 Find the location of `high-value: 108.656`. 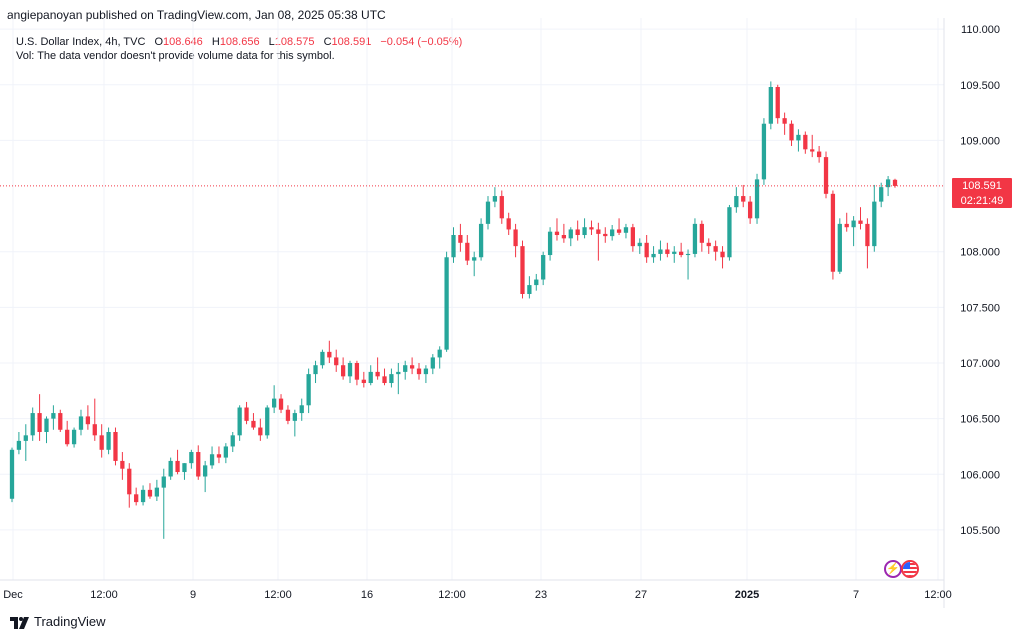

high-value: 108.656 is located at coordinates (239, 42).